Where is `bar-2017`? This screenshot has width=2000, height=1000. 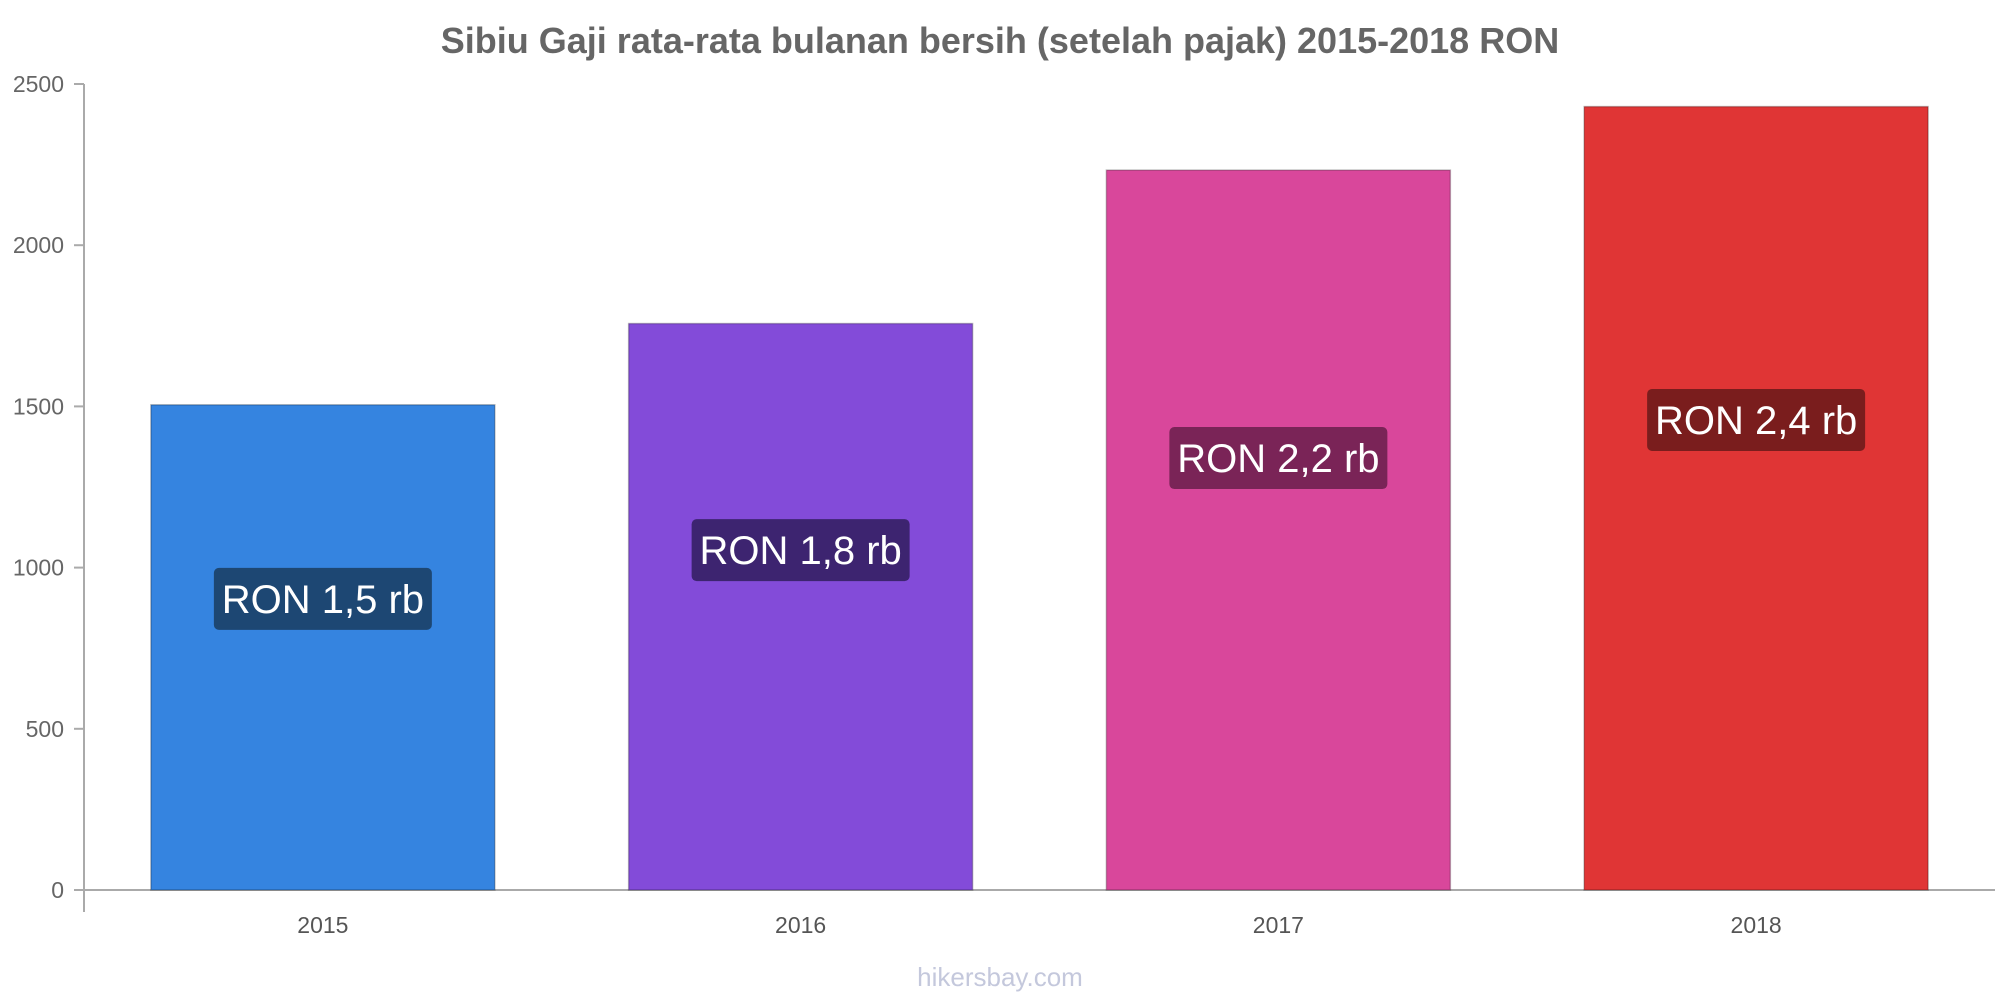 bar-2017 is located at coordinates (1278, 530).